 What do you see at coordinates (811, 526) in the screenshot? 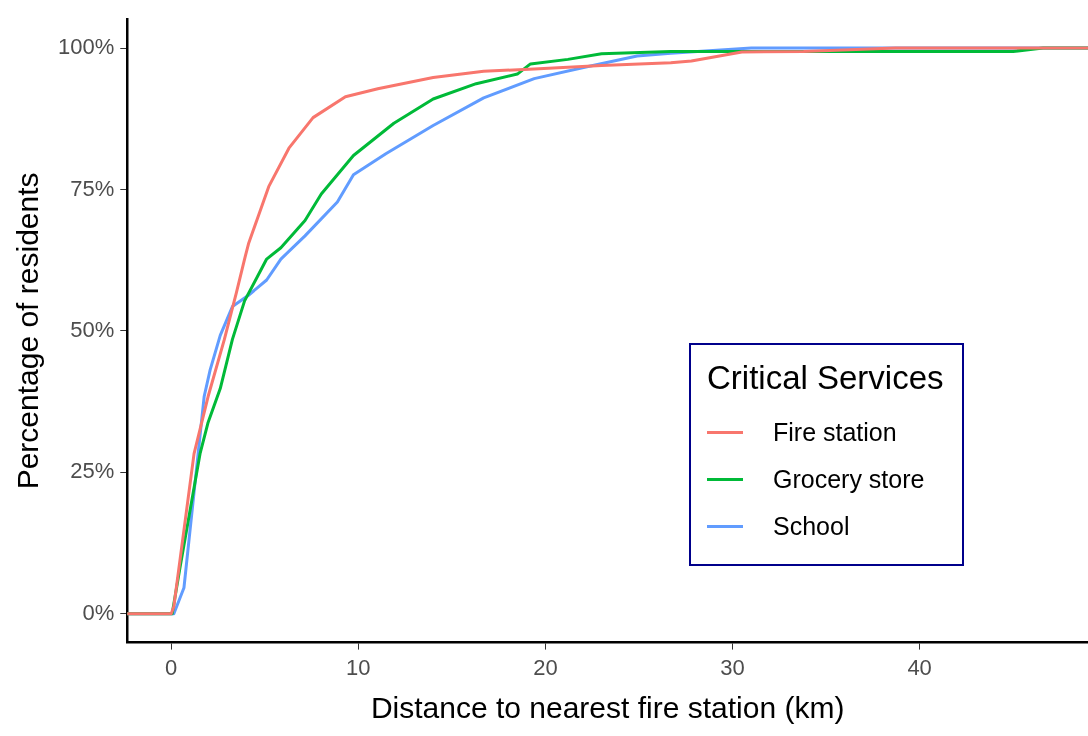
I see `legend-label: School` at bounding box center [811, 526].